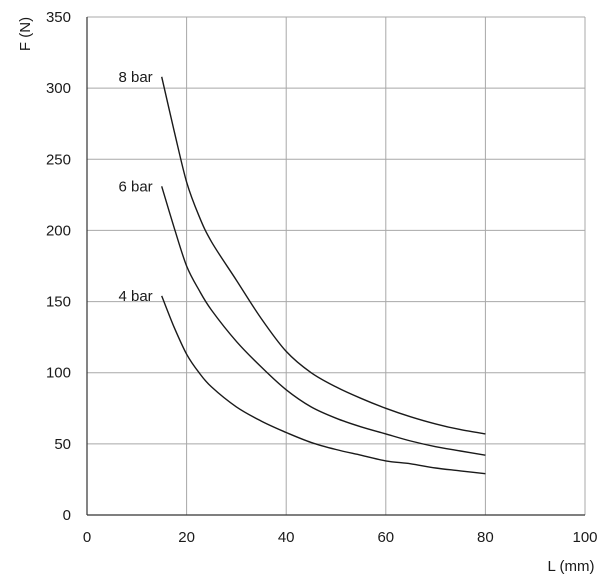 Image resolution: width=609 pixels, height=578 pixels. Describe the element at coordinates (58, 159) in the screenshot. I see `y-tick-label: 250` at that location.